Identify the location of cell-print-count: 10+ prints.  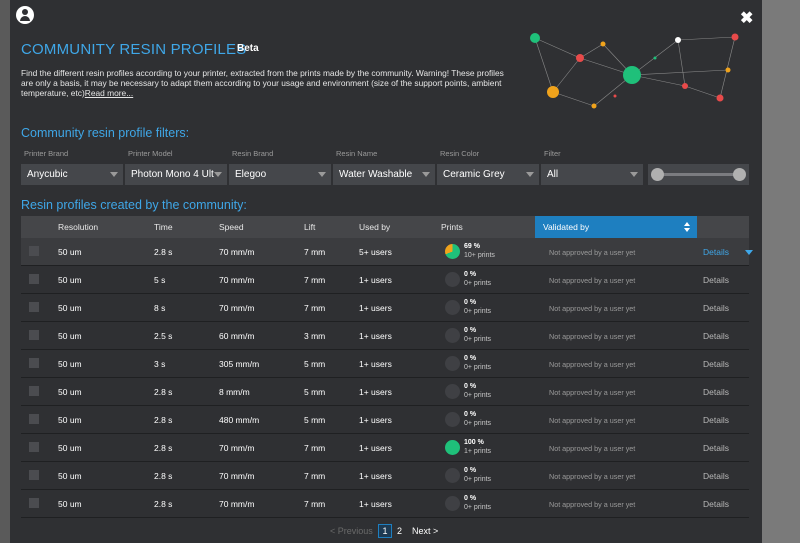
(479, 255).